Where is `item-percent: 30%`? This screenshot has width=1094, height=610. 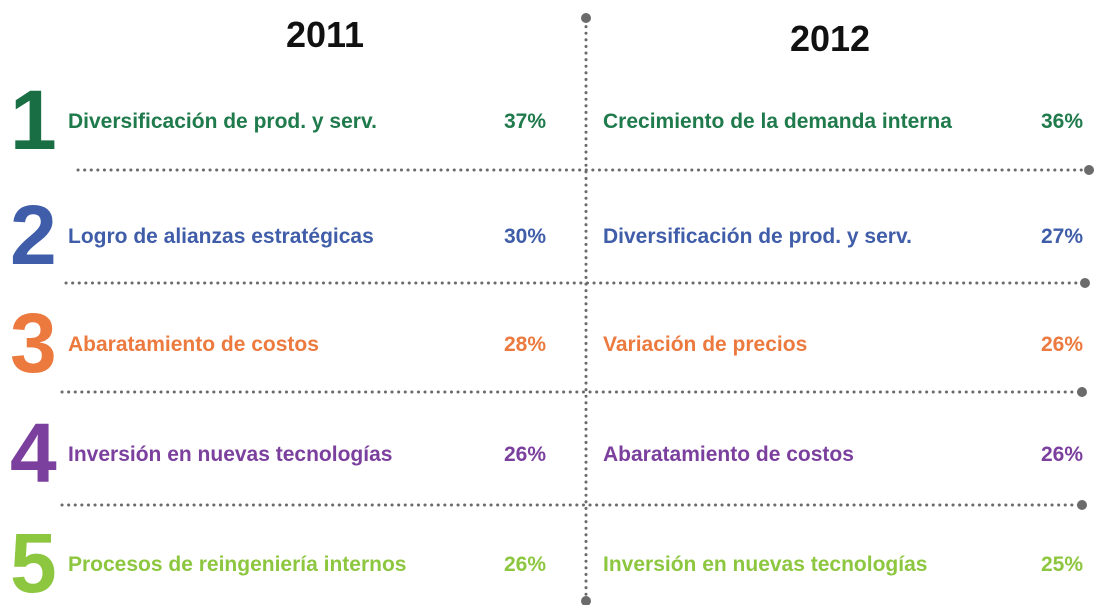
item-percent: 30% is located at coordinates (524, 236).